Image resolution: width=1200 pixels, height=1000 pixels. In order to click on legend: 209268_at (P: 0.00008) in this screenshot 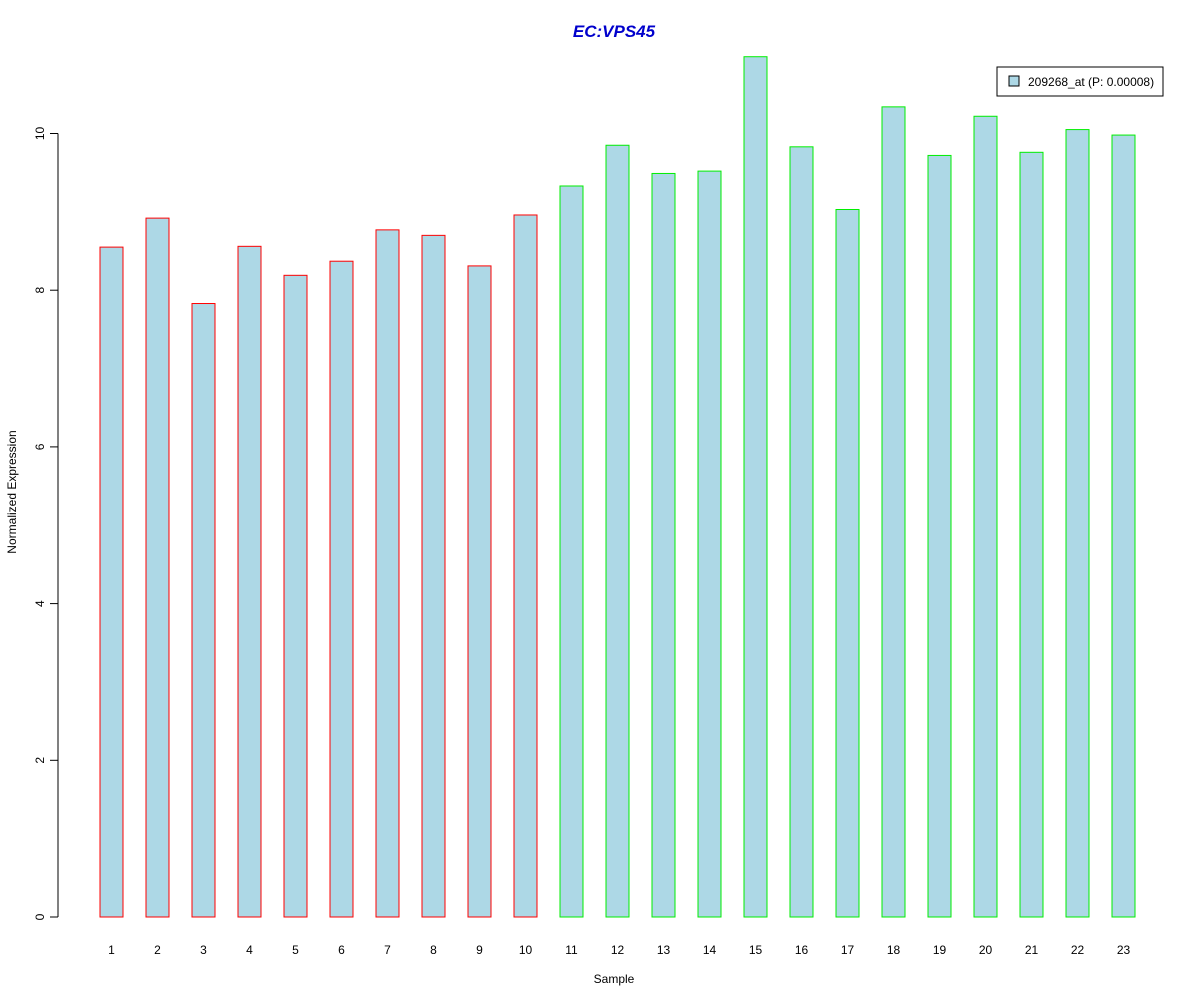, I will do `click(1080, 81)`.